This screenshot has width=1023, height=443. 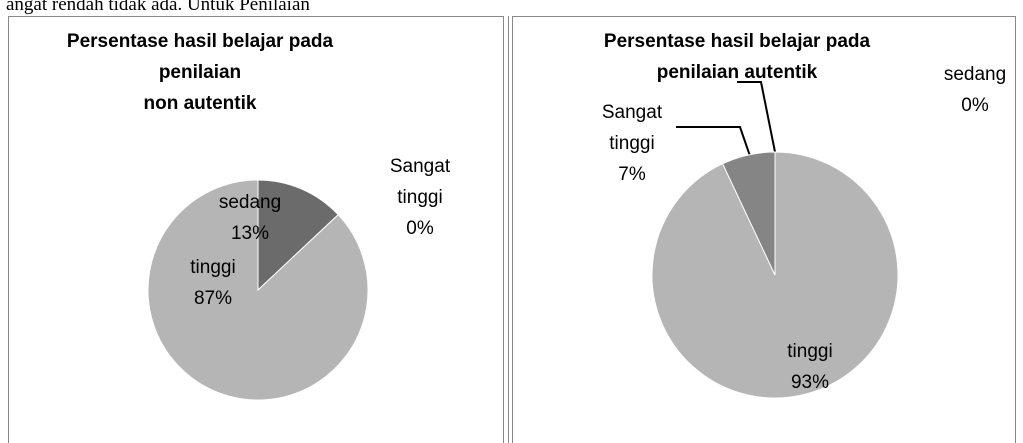 What do you see at coordinates (213, 298) in the screenshot?
I see `slice-value-label: 87%` at bounding box center [213, 298].